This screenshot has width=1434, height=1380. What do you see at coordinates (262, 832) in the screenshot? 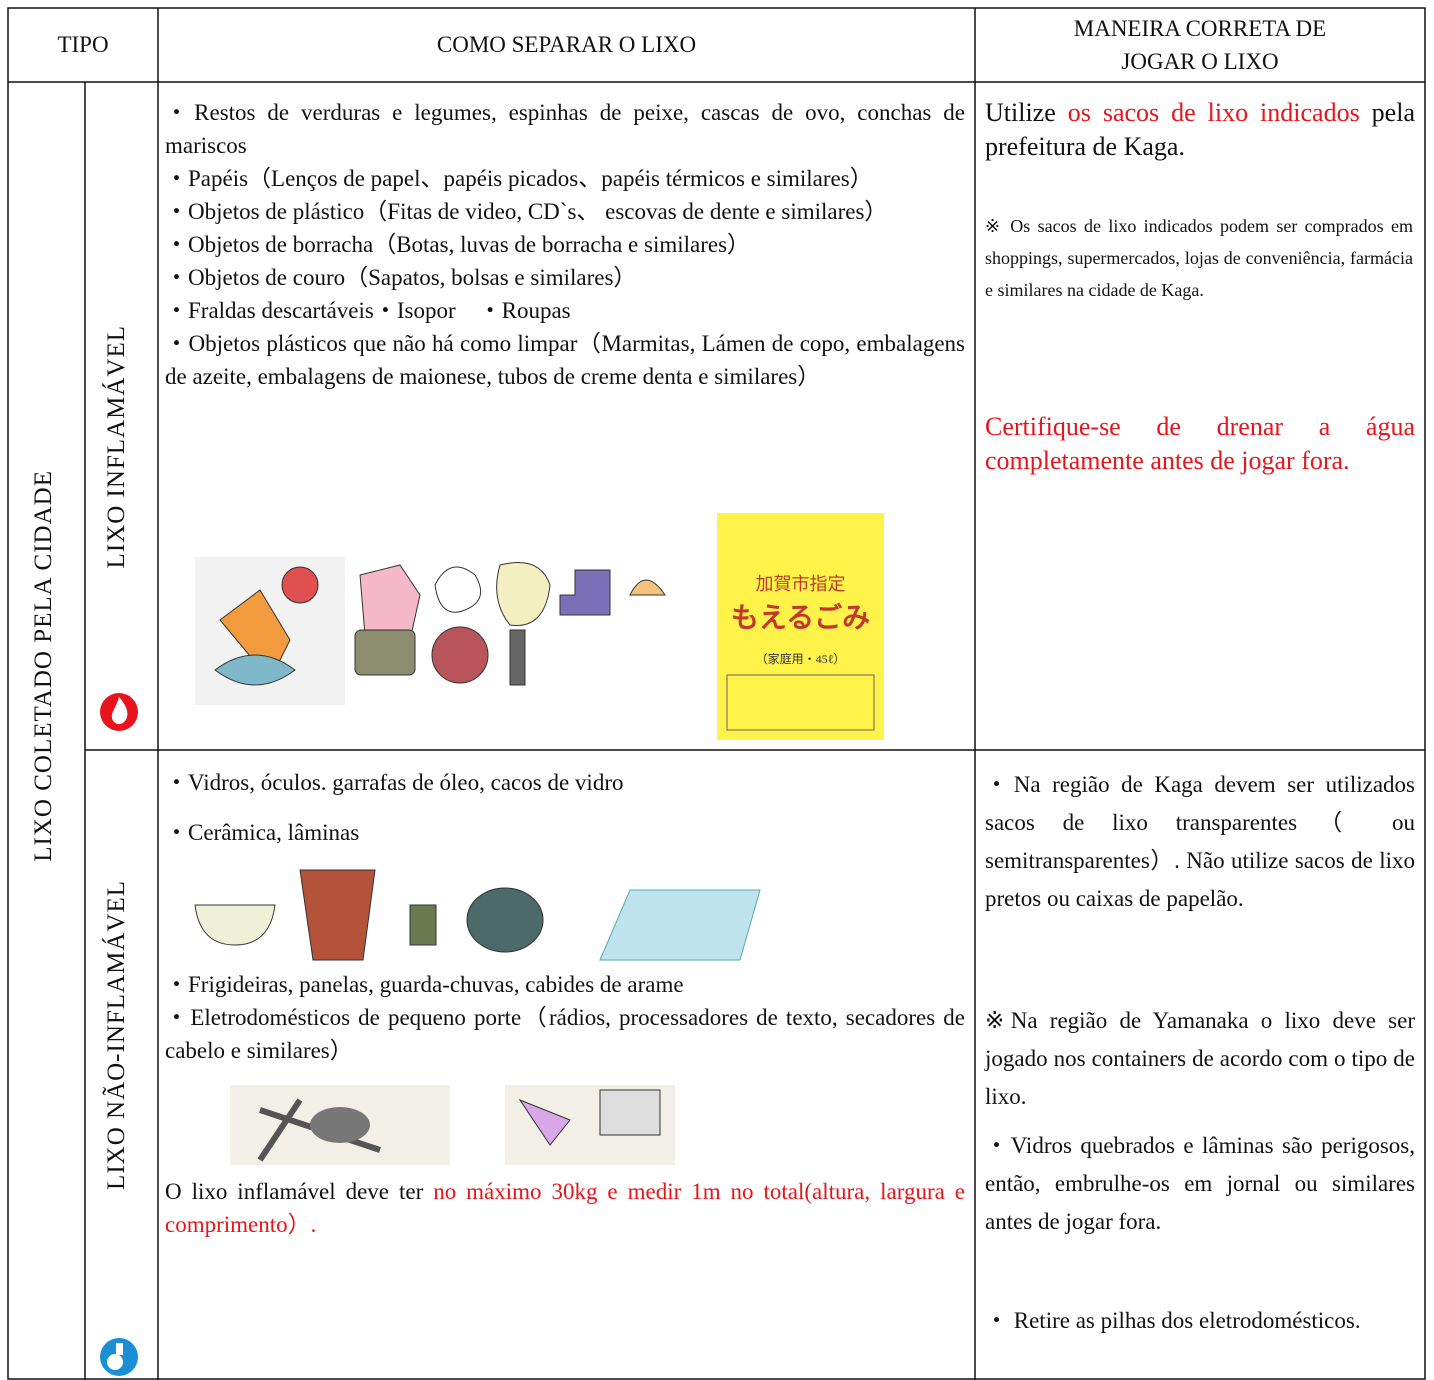
I see `item: ・Cerâmica, lâminas` at bounding box center [262, 832].